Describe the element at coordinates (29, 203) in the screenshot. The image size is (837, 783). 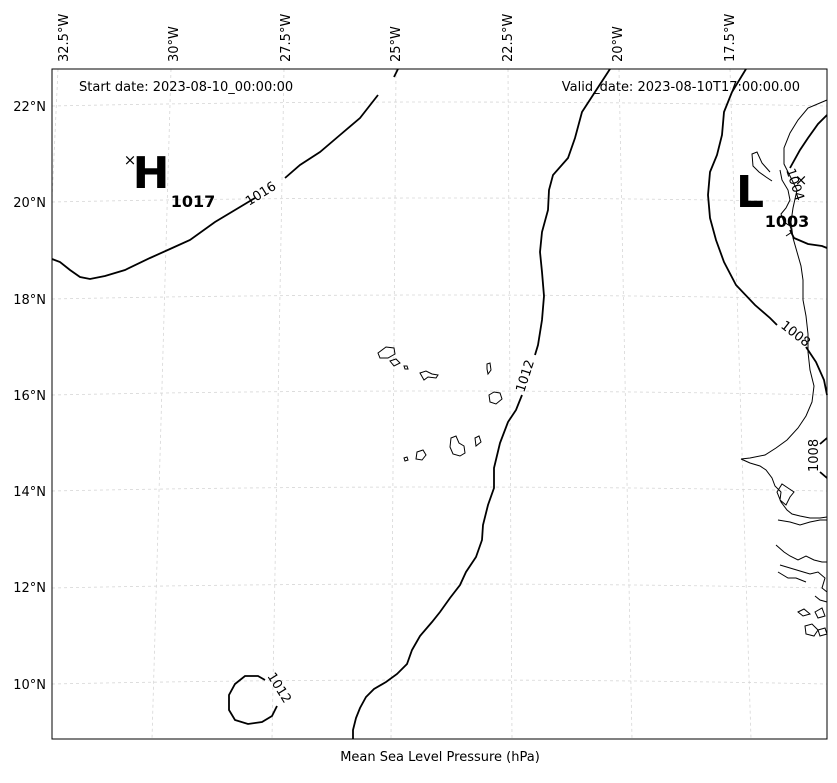
I see `lat-label-20n: 20°N` at that location.